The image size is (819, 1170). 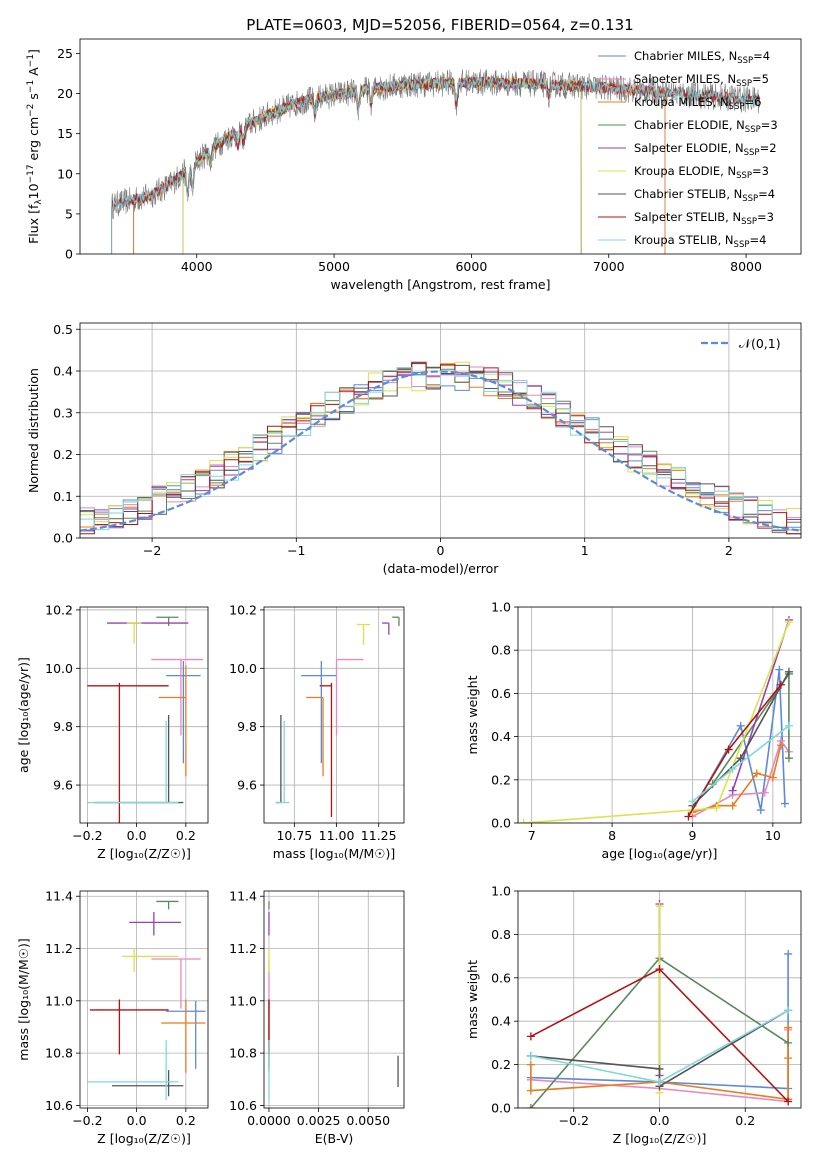 I want to click on x-axis-label: mass [log₁₀(M/M☉)], so click(x=334, y=853).